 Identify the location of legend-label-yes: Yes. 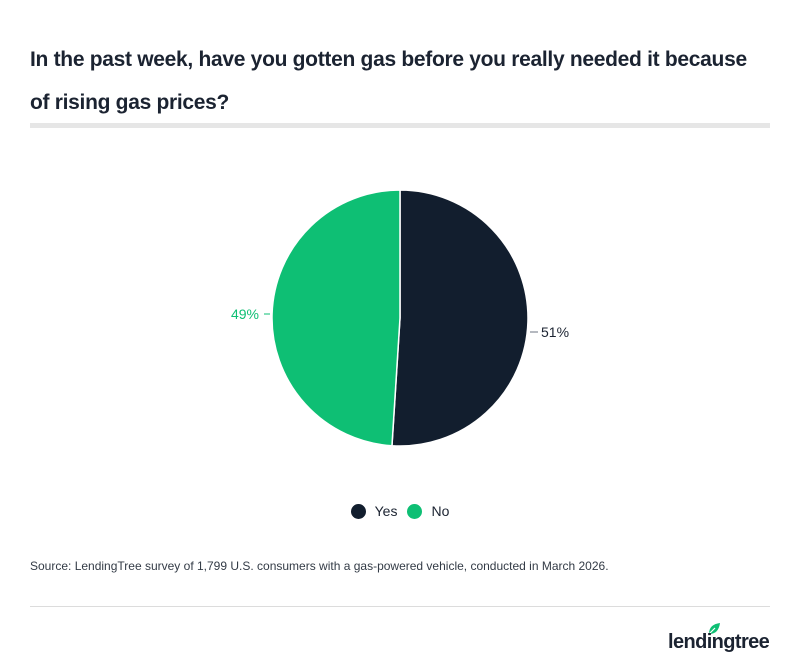
(386, 511).